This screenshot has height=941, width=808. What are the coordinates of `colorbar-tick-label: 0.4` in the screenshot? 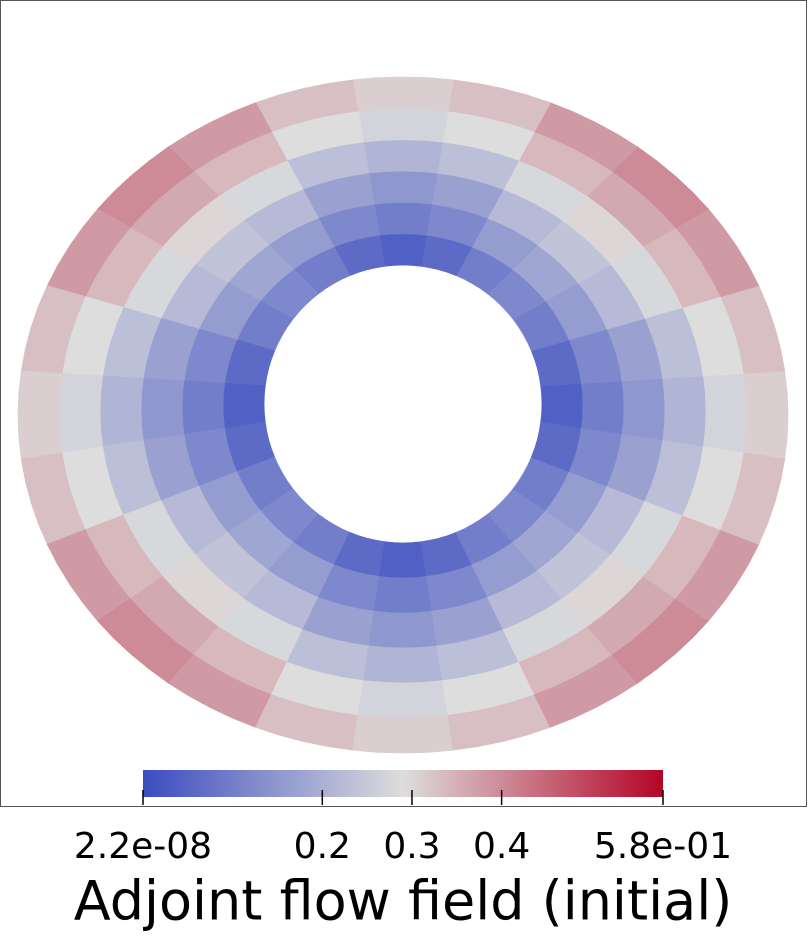 It's located at (501, 846).